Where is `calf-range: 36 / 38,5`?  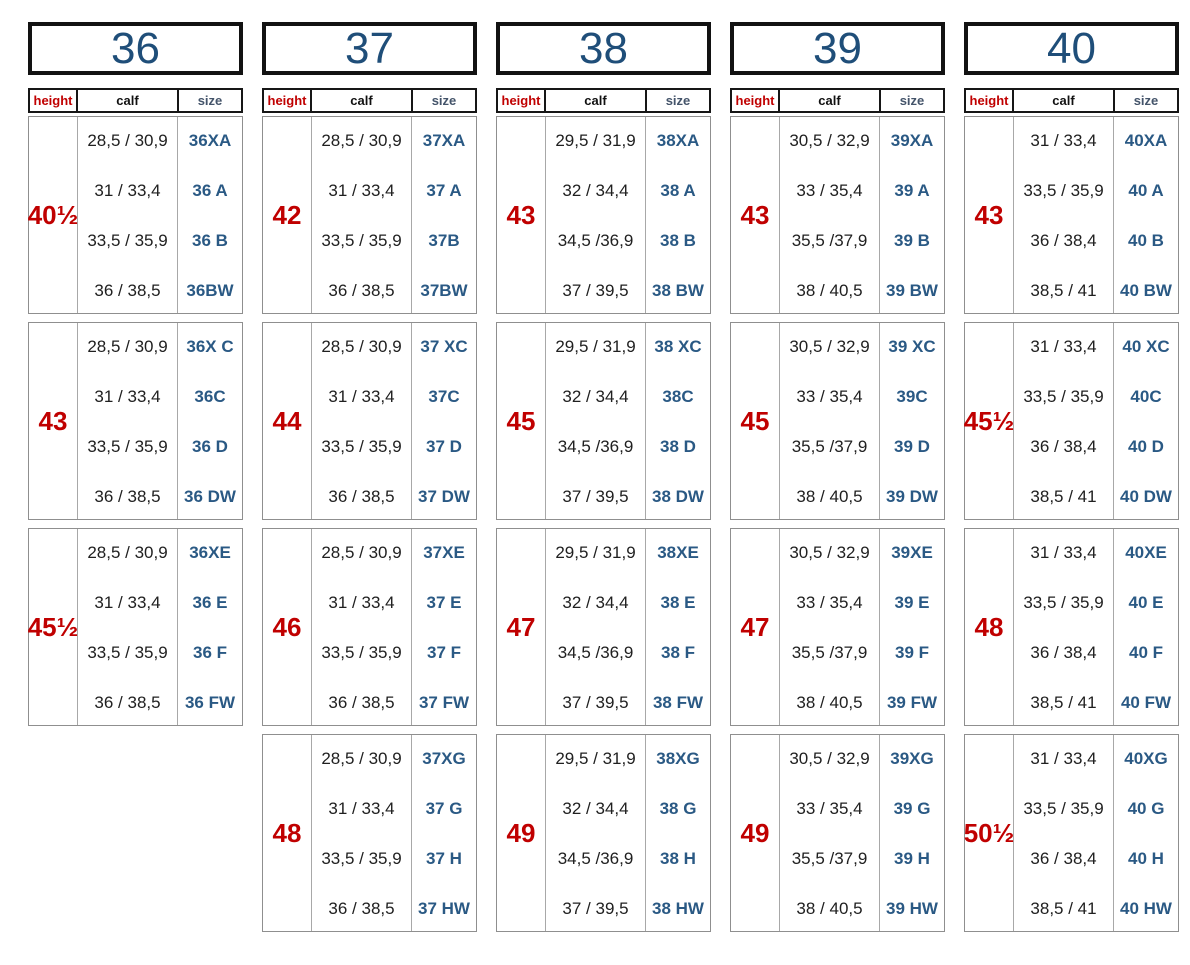
calf-range: 36 / 38,5 is located at coordinates (361, 290).